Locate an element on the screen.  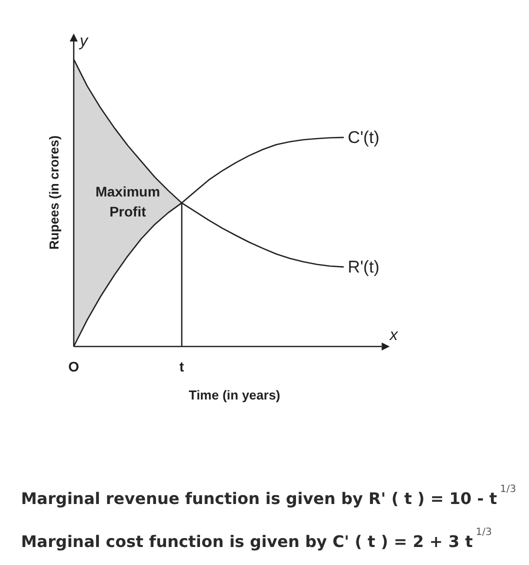
y-axis-title: Rupees (in crores) is located at coordinates (54, 192).